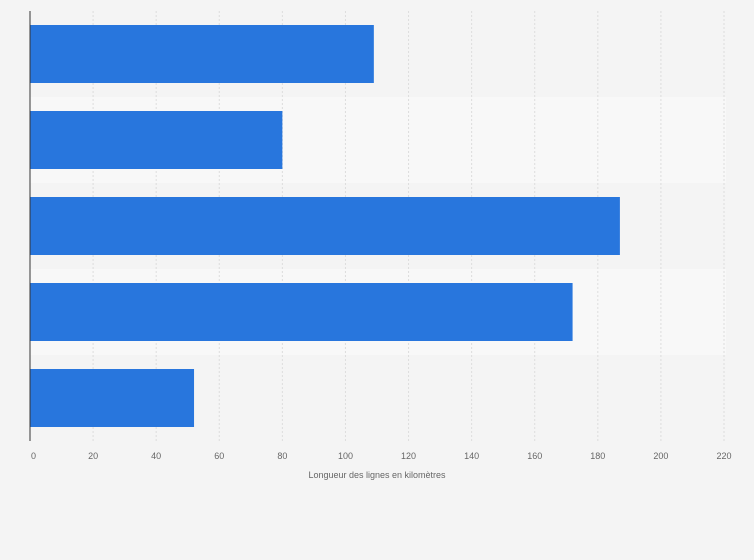  I want to click on x-tick-label: 40, so click(156, 456).